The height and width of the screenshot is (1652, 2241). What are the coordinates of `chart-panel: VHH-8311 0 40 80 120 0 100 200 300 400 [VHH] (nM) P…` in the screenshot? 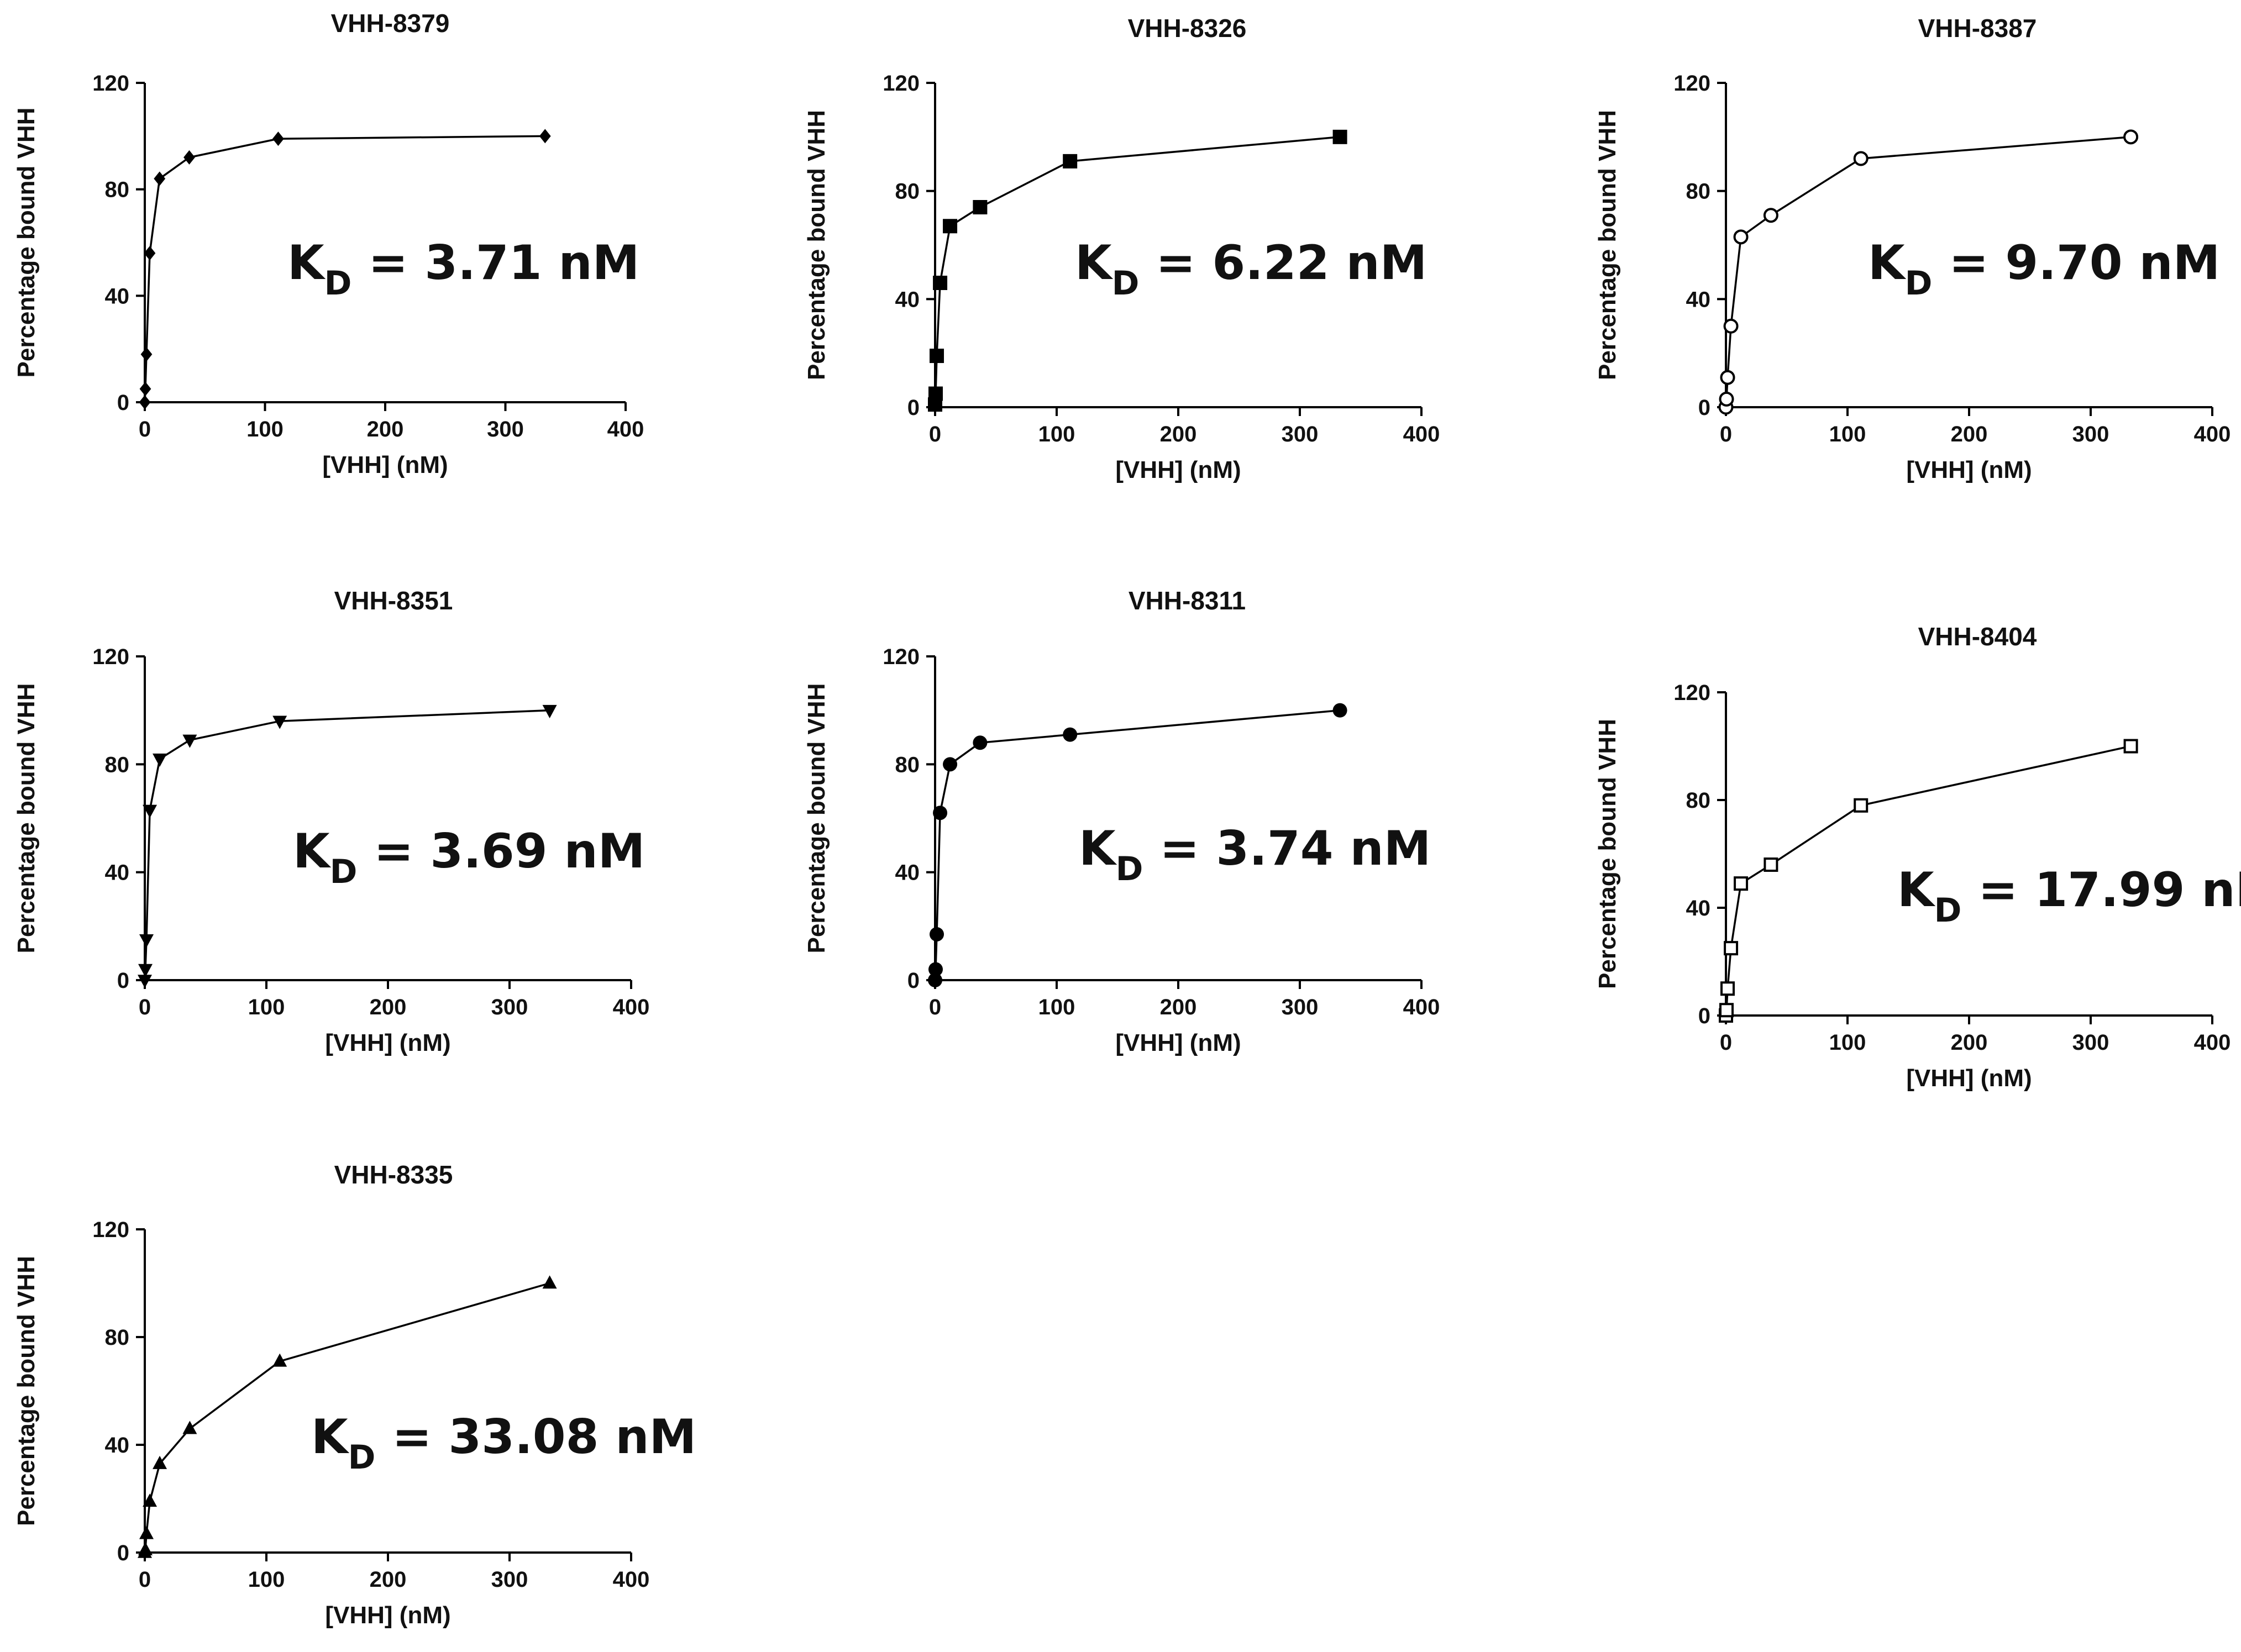 It's located at (1121, 821).